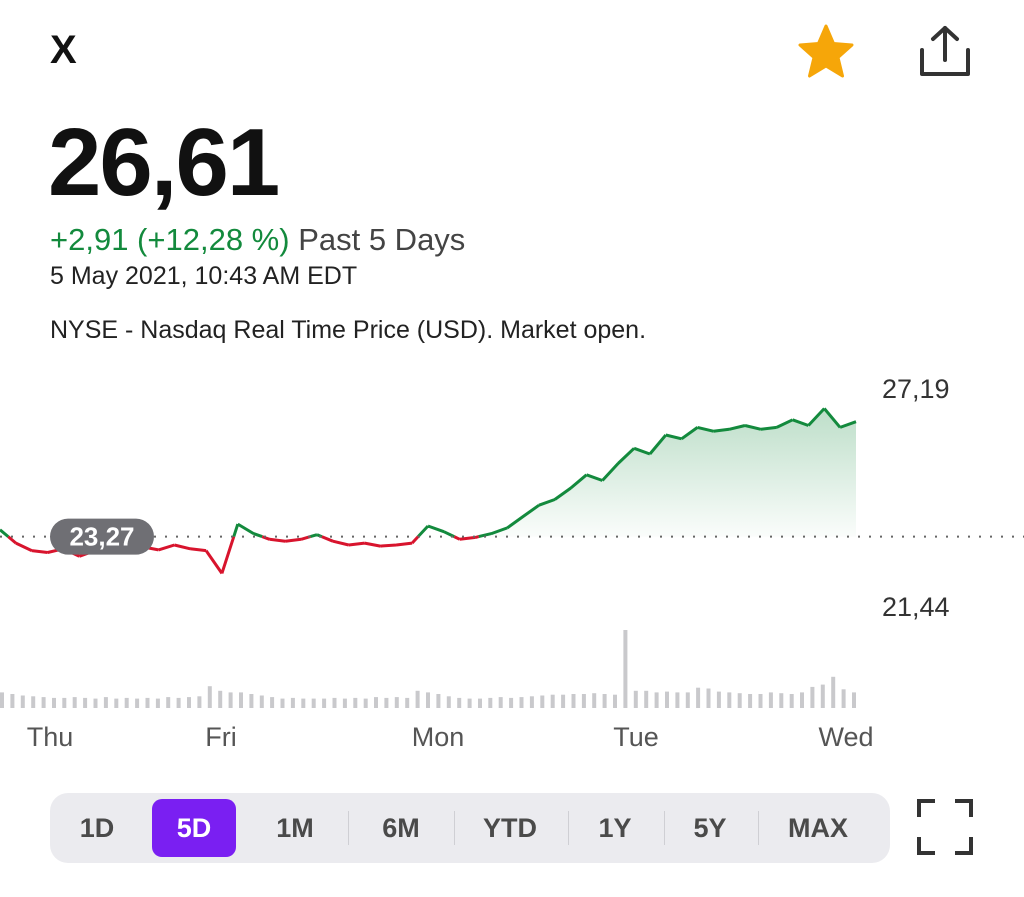 The image size is (1024, 897). What do you see at coordinates (916, 607) in the screenshot?
I see `y-axis-low-label: 21,44` at bounding box center [916, 607].